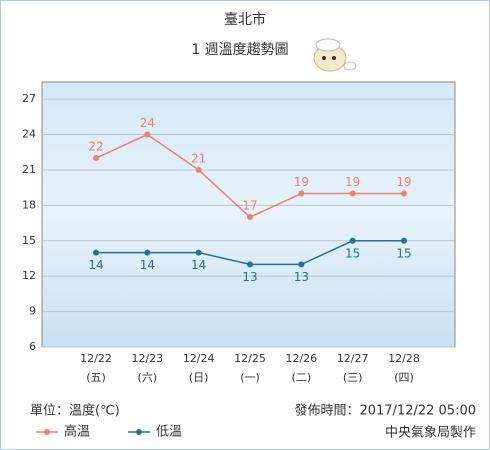  Describe the element at coordinates (95, 147) in the screenshot. I see `value-label: 22` at that location.